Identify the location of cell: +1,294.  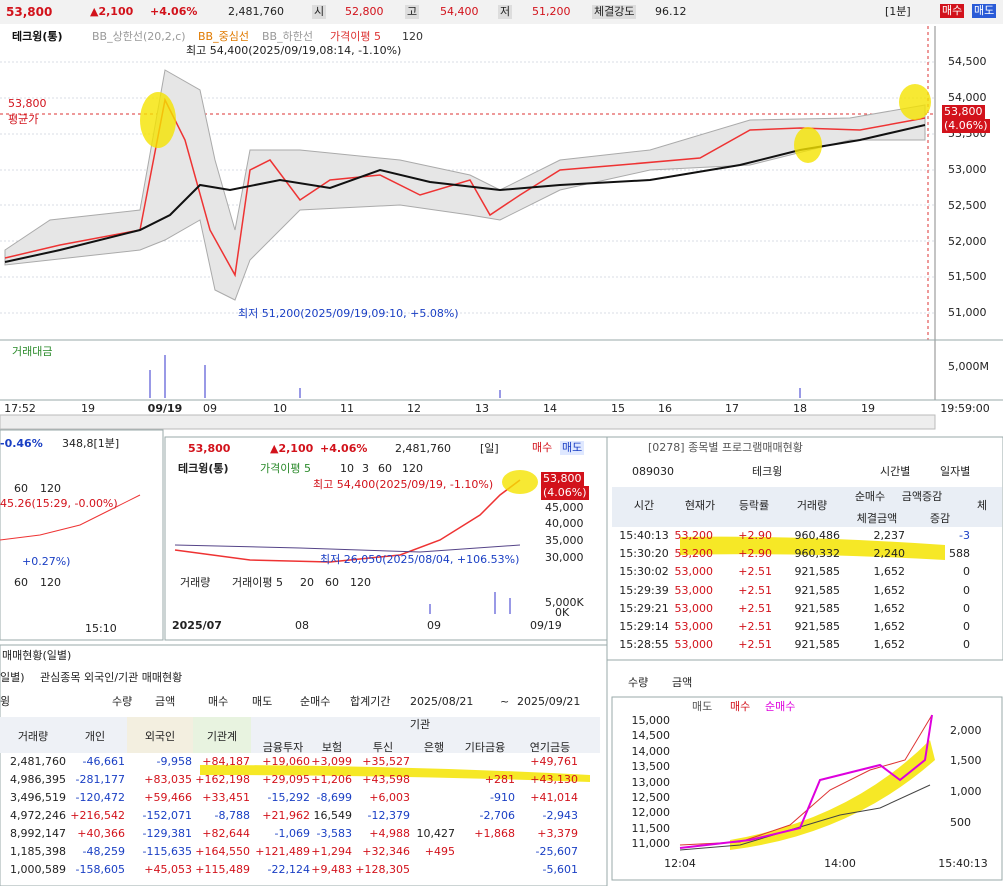
(331, 851).